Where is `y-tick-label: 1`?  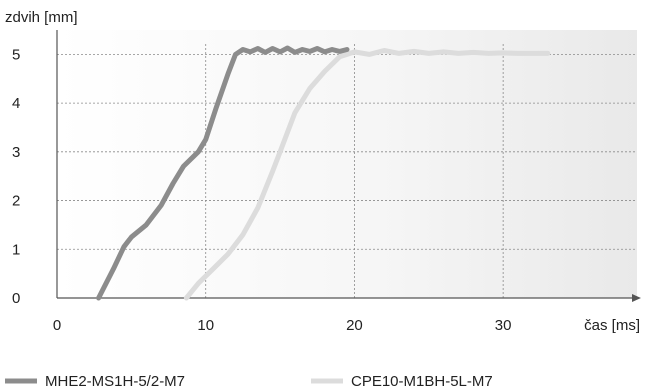
y-tick-label: 1 is located at coordinates (16, 249).